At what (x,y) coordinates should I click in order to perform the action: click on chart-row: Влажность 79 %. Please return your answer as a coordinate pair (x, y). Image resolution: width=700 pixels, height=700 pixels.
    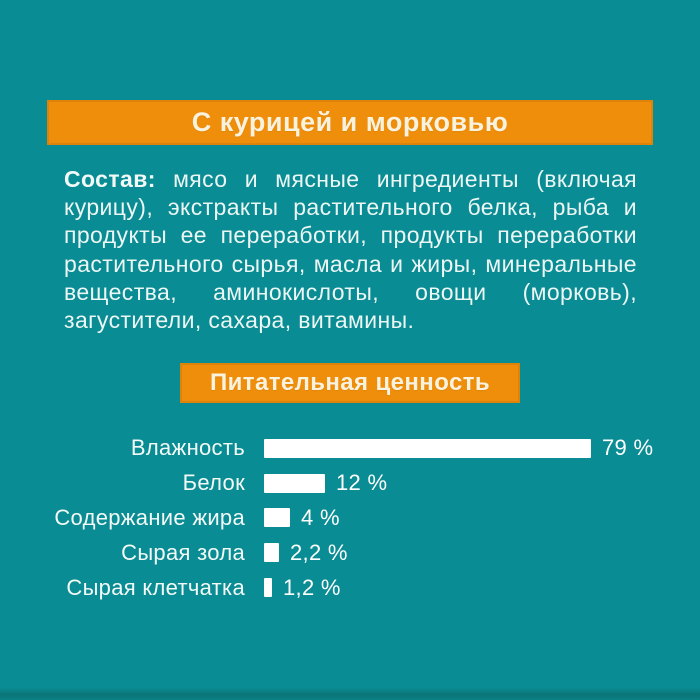
    Looking at the image, I should click on (350, 448).